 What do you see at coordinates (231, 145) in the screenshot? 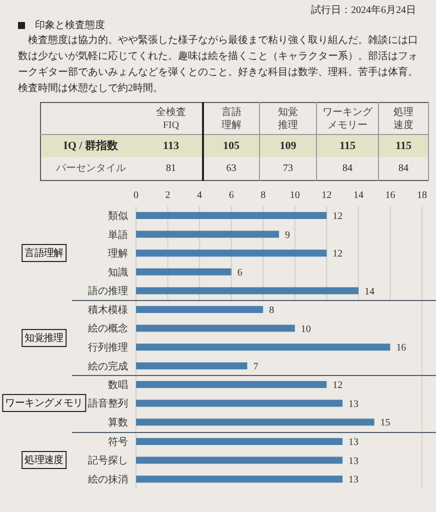
I see `data-label: 105` at bounding box center [231, 145].